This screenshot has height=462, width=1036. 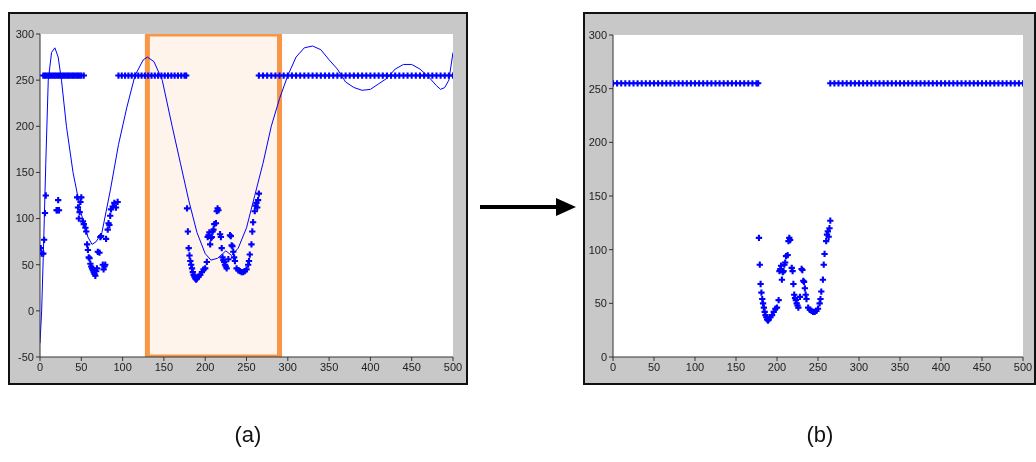 I want to click on y-tick-label: -50, so click(x=26, y=356).